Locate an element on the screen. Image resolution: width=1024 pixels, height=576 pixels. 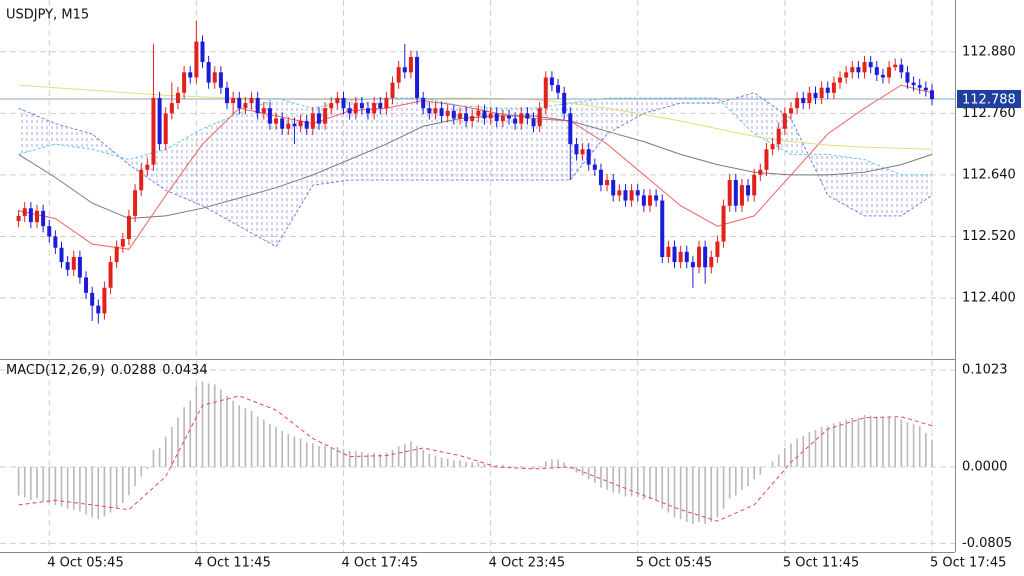
x-tick-label: 4 Oct 23:45 is located at coordinates (527, 563).